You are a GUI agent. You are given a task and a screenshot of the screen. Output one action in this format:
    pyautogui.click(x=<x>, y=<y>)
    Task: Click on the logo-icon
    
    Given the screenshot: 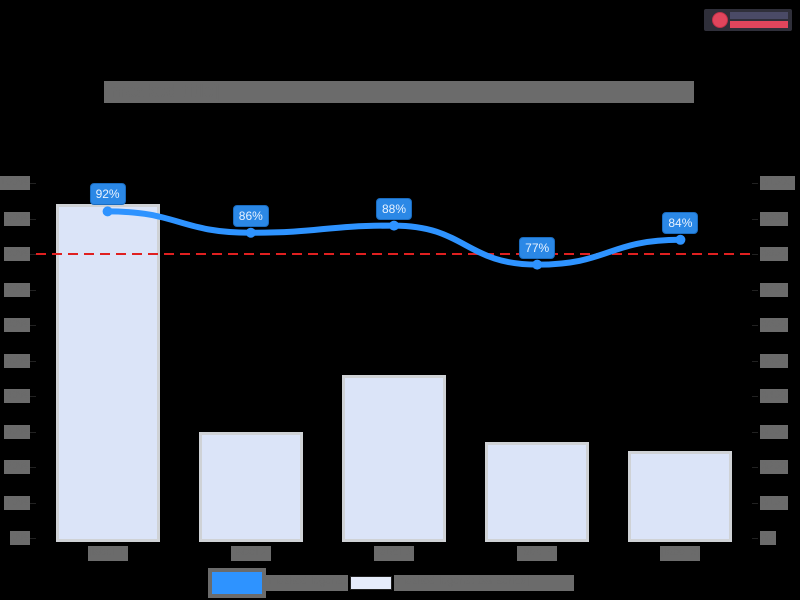 What is the action you would take?
    pyautogui.click(x=720, y=20)
    